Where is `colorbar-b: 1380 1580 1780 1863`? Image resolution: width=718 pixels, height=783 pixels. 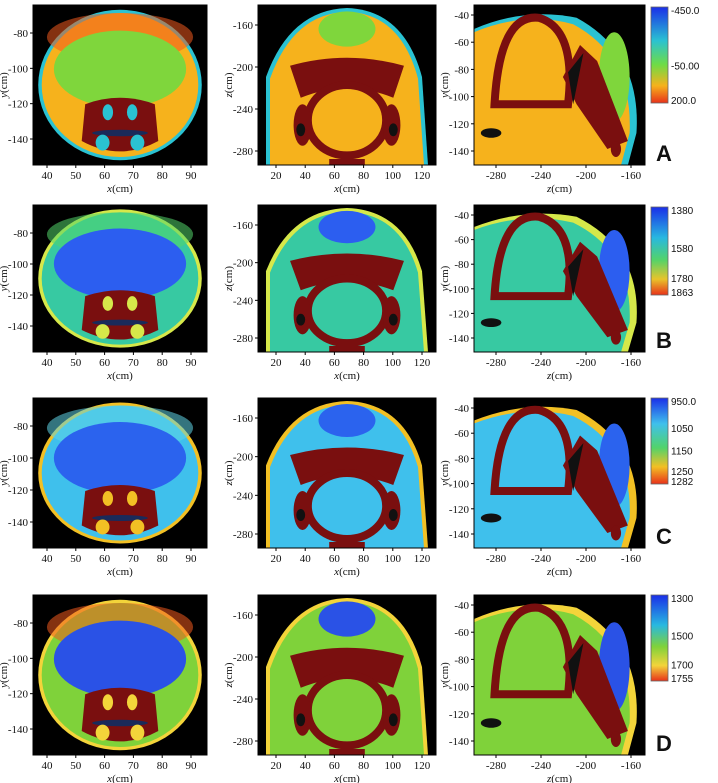 colorbar-b: 1380 1580 1780 1863 is located at coordinates (672, 252).